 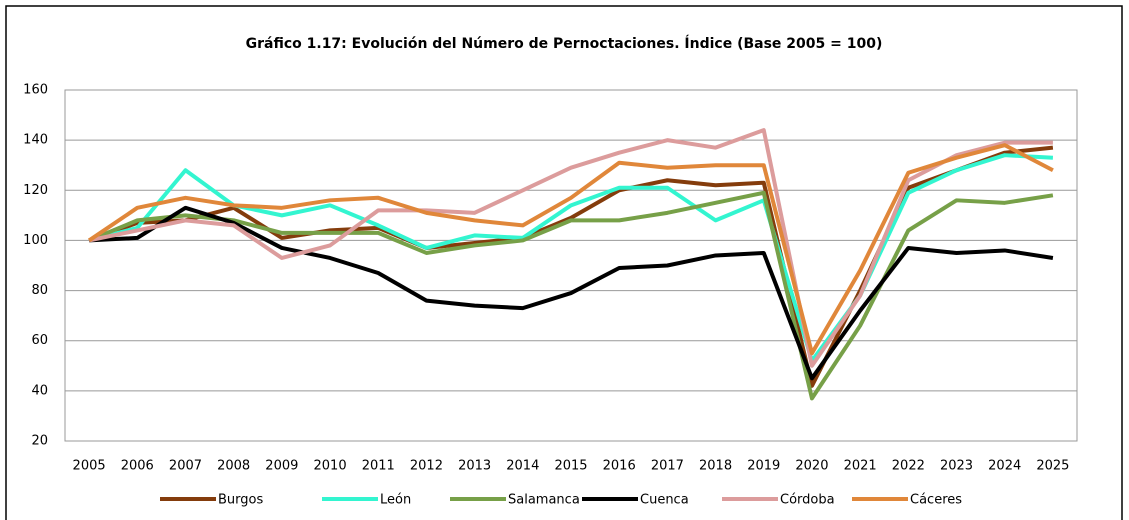 What do you see at coordinates (233, 466) in the screenshot?
I see `x-tick-label: 2008` at bounding box center [233, 466].